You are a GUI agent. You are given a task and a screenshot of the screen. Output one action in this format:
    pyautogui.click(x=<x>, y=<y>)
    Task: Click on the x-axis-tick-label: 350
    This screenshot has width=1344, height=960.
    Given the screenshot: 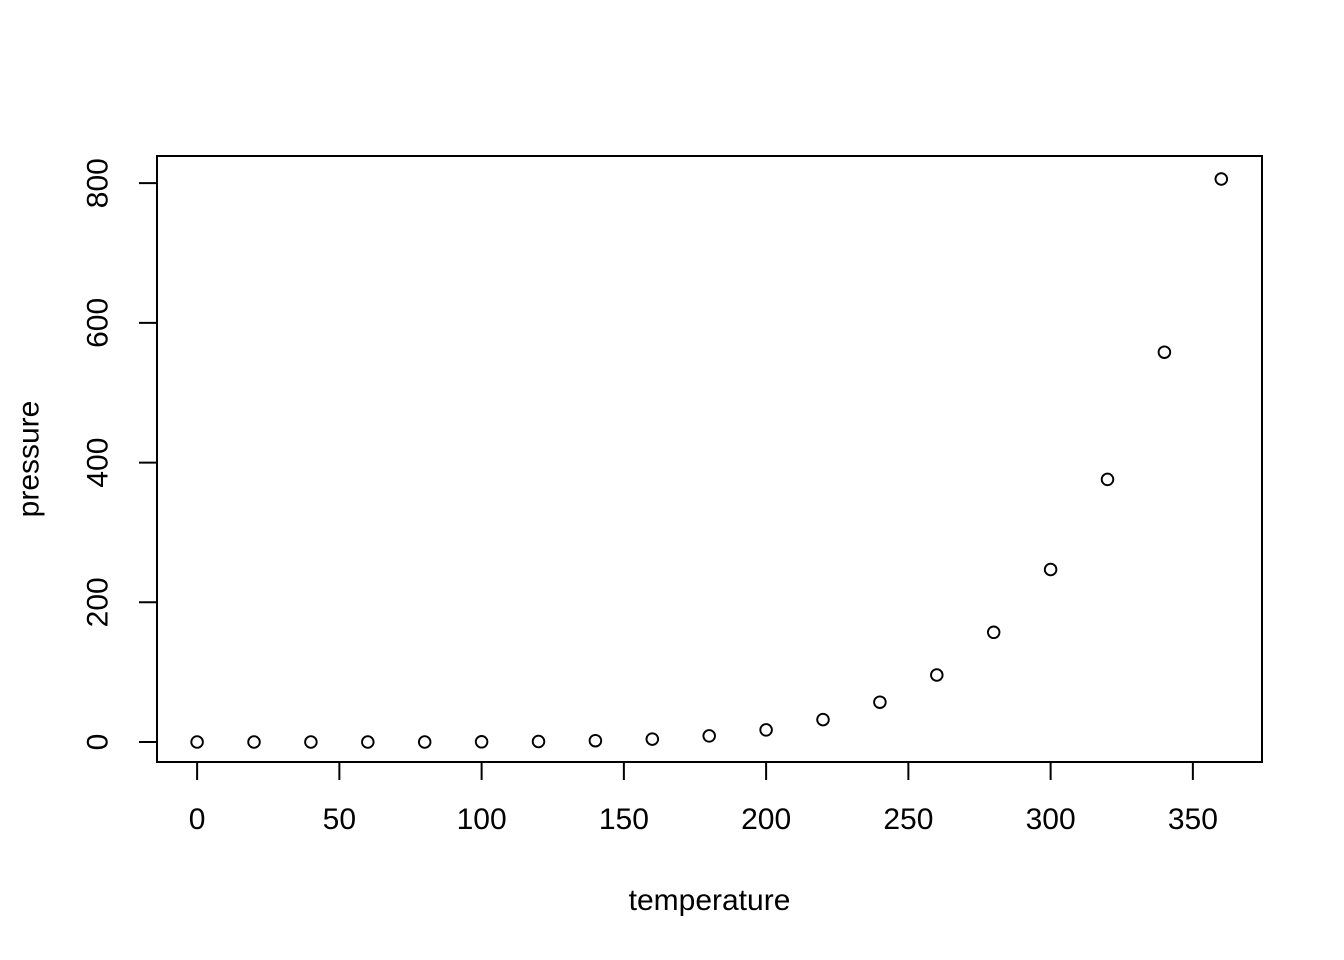 What is the action you would take?
    pyautogui.click(x=1193, y=819)
    